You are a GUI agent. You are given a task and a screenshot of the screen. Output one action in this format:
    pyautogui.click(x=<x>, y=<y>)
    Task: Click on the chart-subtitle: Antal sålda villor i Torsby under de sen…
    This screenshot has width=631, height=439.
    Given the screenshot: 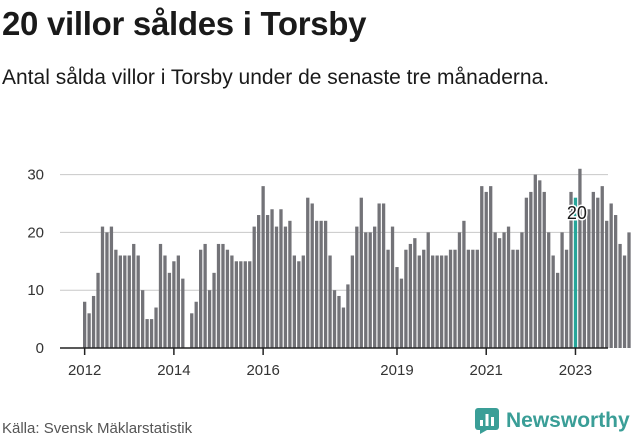 What is the action you would take?
    pyautogui.click(x=276, y=77)
    